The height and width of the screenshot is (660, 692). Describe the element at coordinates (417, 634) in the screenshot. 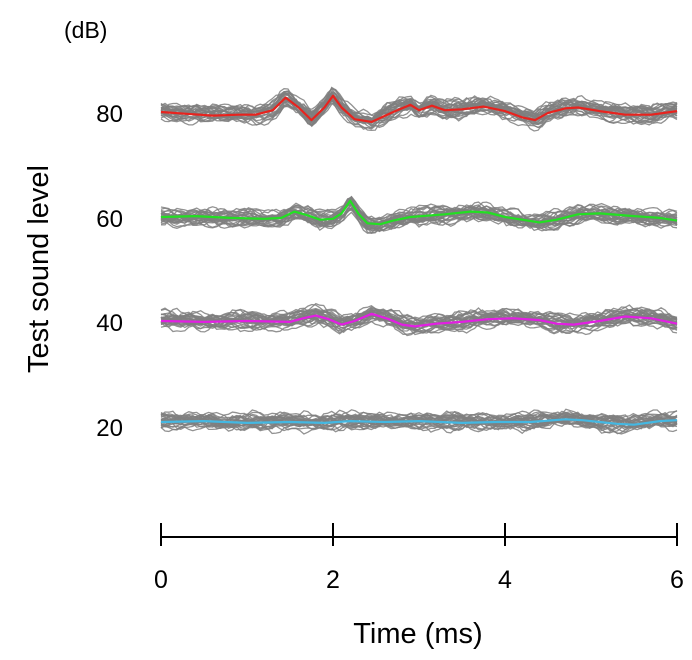

I see `x-axis-title: Time (ms)` at that location.